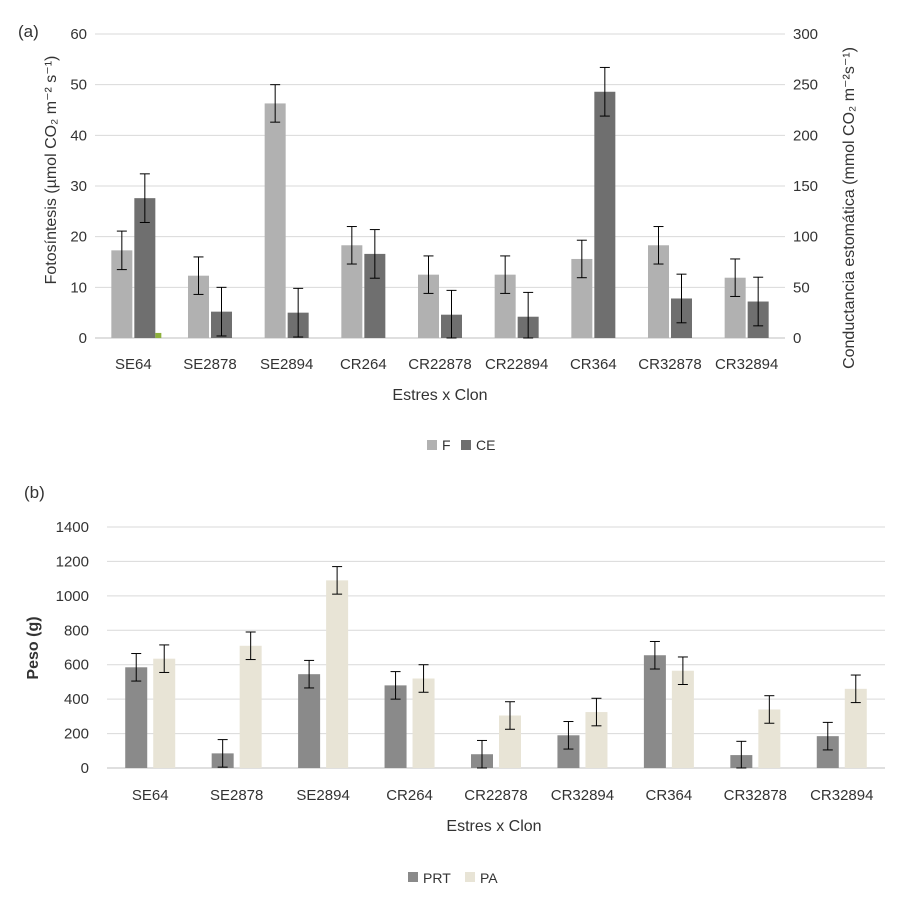 This screenshot has height=902, width=902. I want to click on right-tick-0: 0, so click(797, 338).